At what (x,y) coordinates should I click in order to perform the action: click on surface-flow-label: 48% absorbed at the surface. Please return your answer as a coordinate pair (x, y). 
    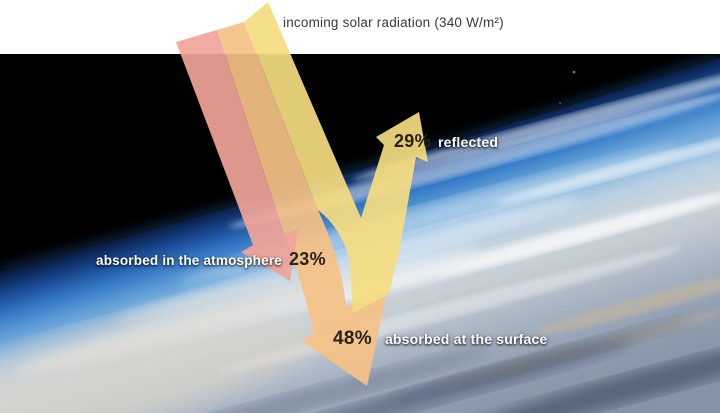
    Looking at the image, I should click on (440, 339).